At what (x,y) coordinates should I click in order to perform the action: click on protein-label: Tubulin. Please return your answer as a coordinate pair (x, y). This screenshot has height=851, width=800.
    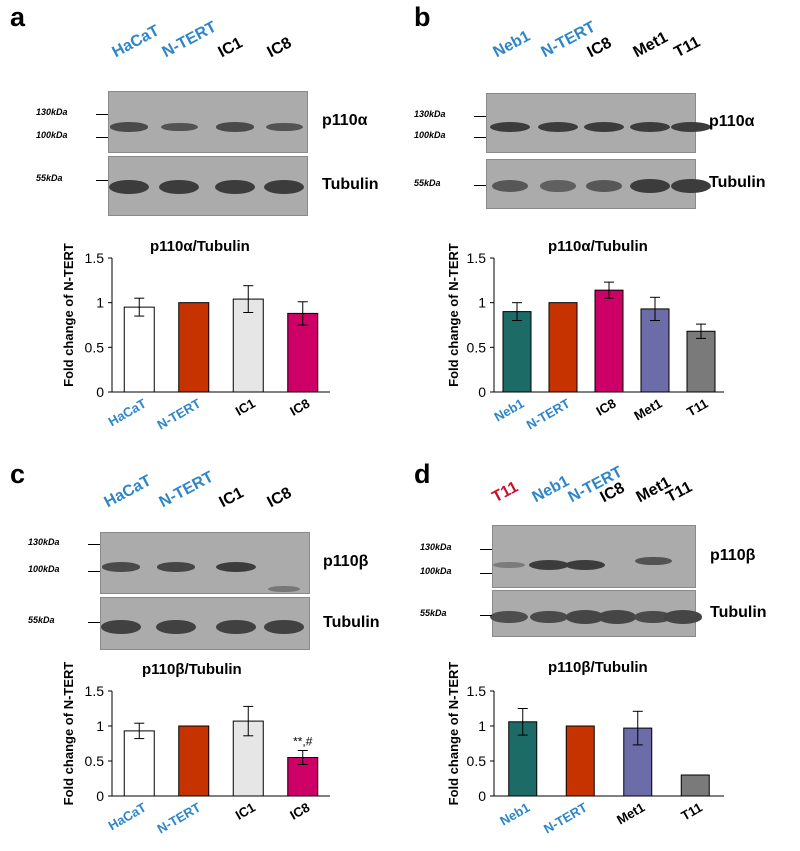
    Looking at the image, I should click on (737, 182).